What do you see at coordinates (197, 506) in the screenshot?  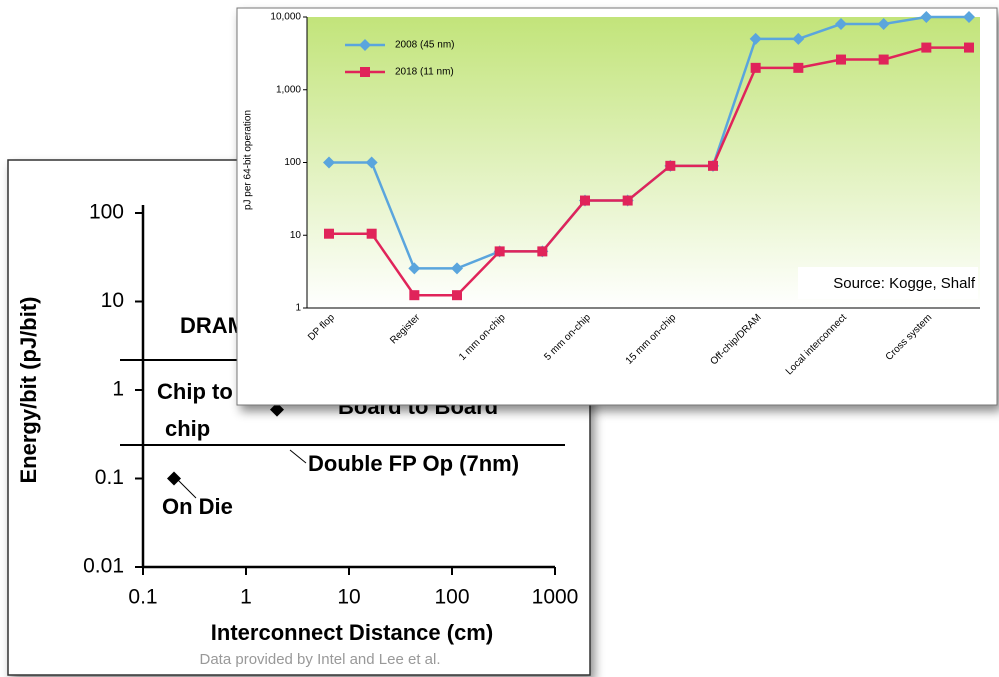 I see `annotation: On Die` at bounding box center [197, 506].